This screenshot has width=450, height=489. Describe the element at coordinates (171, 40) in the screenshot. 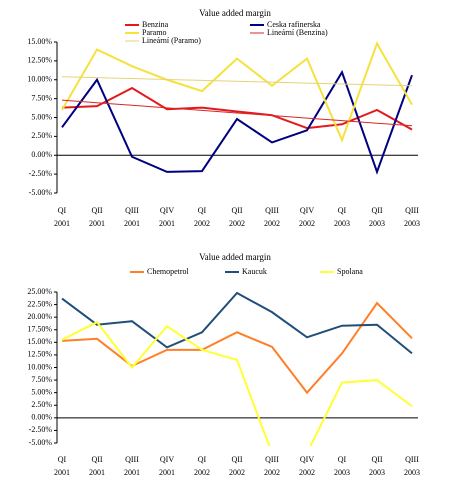

I see `legend-label: Lineární (Paramo)` at that location.